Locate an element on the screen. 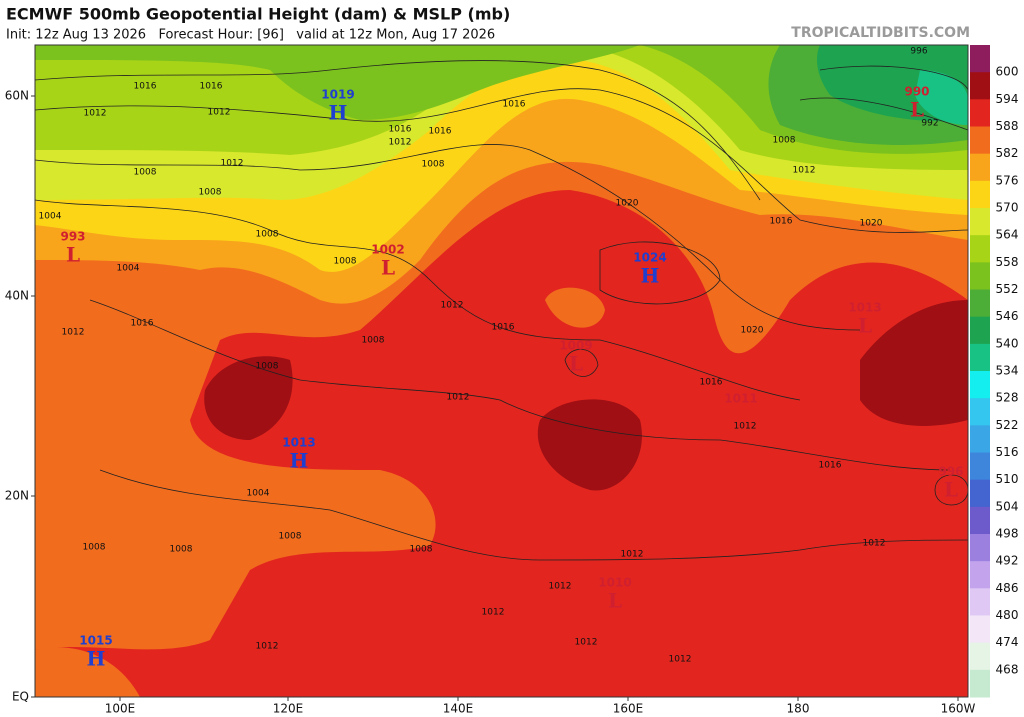 This screenshot has width=1024, height=717. watermark: TROPICALTIDBITS.COM is located at coordinates (880, 33).